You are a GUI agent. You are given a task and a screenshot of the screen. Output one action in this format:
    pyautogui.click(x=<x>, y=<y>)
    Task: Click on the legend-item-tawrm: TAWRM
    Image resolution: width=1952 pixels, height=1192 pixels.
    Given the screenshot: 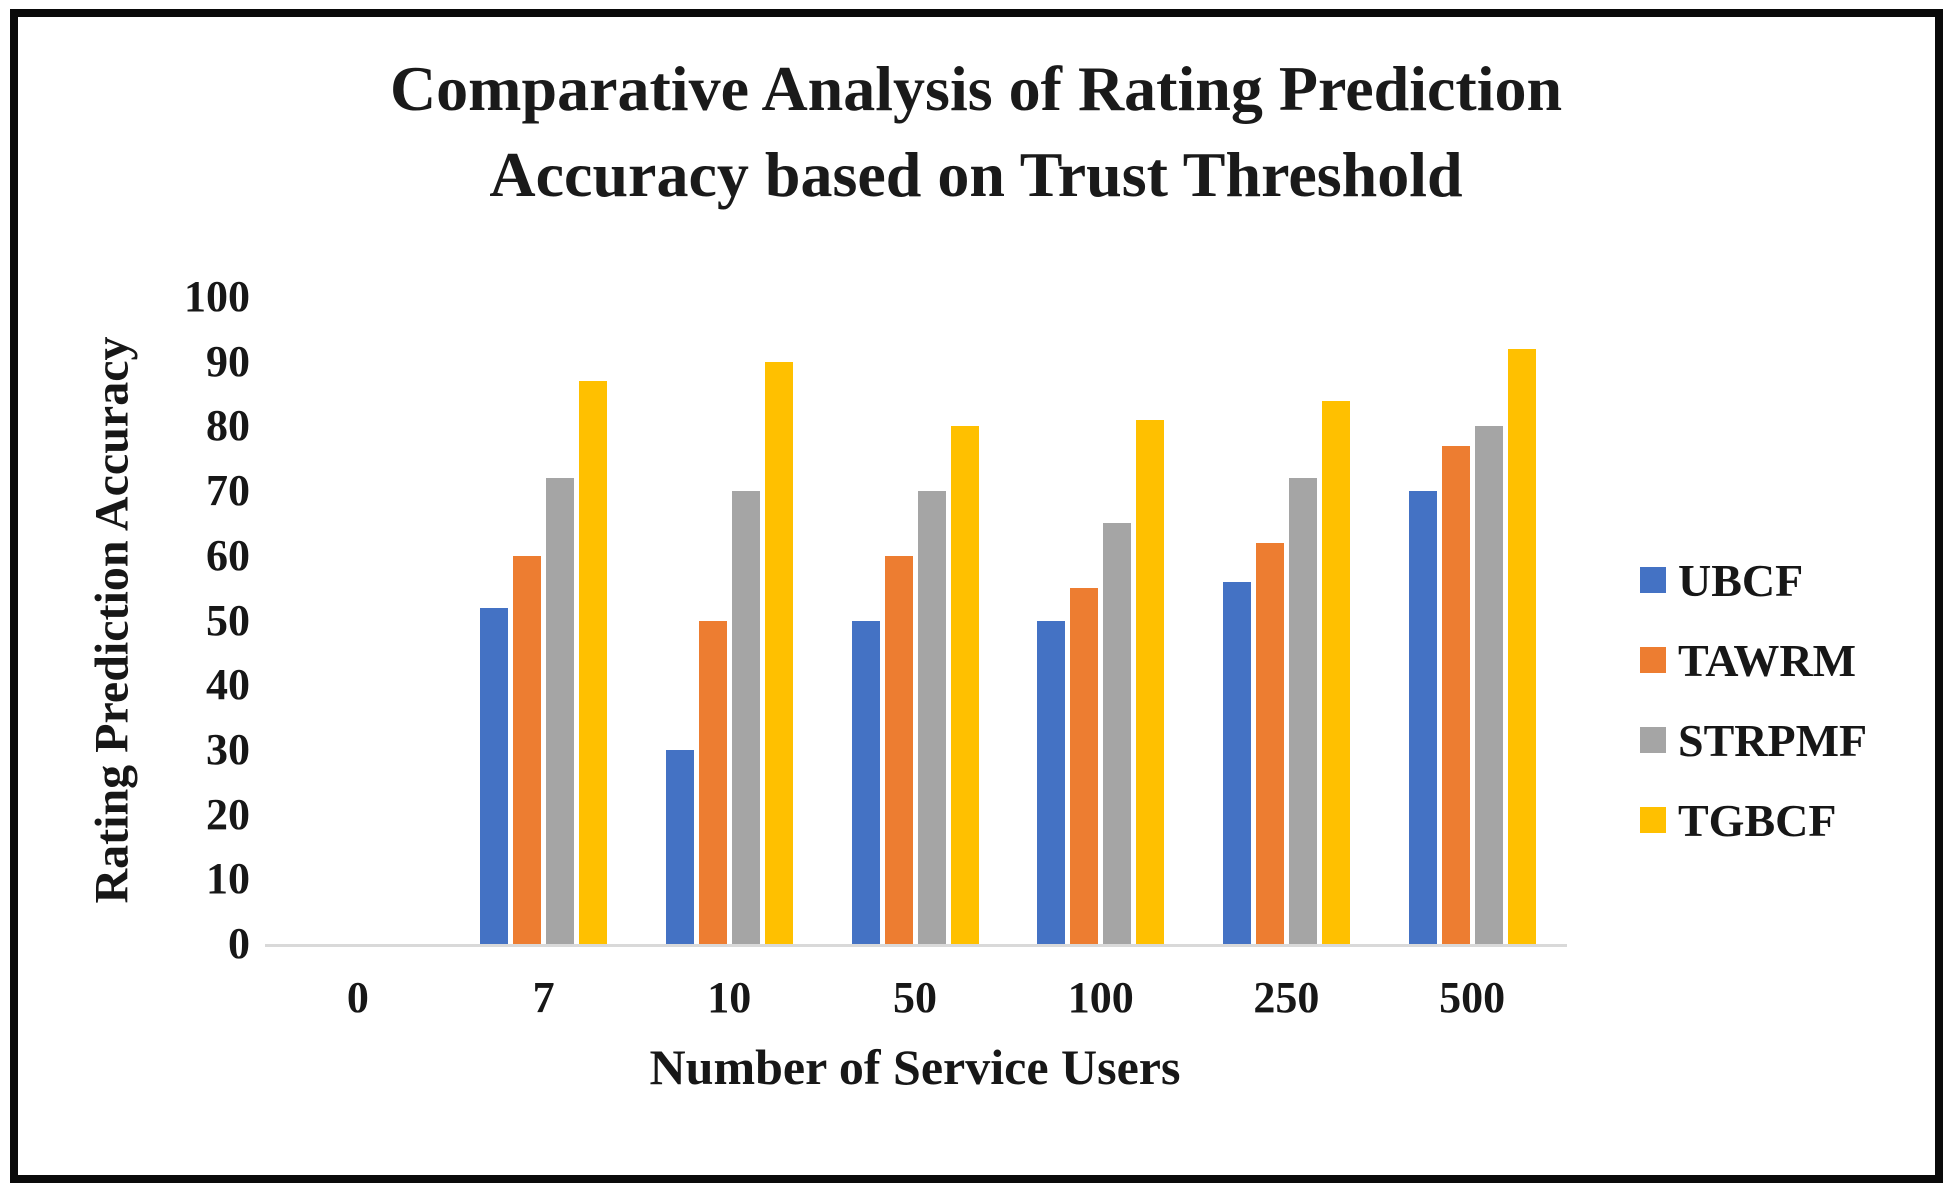 What is the action you would take?
    pyautogui.click(x=1748, y=660)
    